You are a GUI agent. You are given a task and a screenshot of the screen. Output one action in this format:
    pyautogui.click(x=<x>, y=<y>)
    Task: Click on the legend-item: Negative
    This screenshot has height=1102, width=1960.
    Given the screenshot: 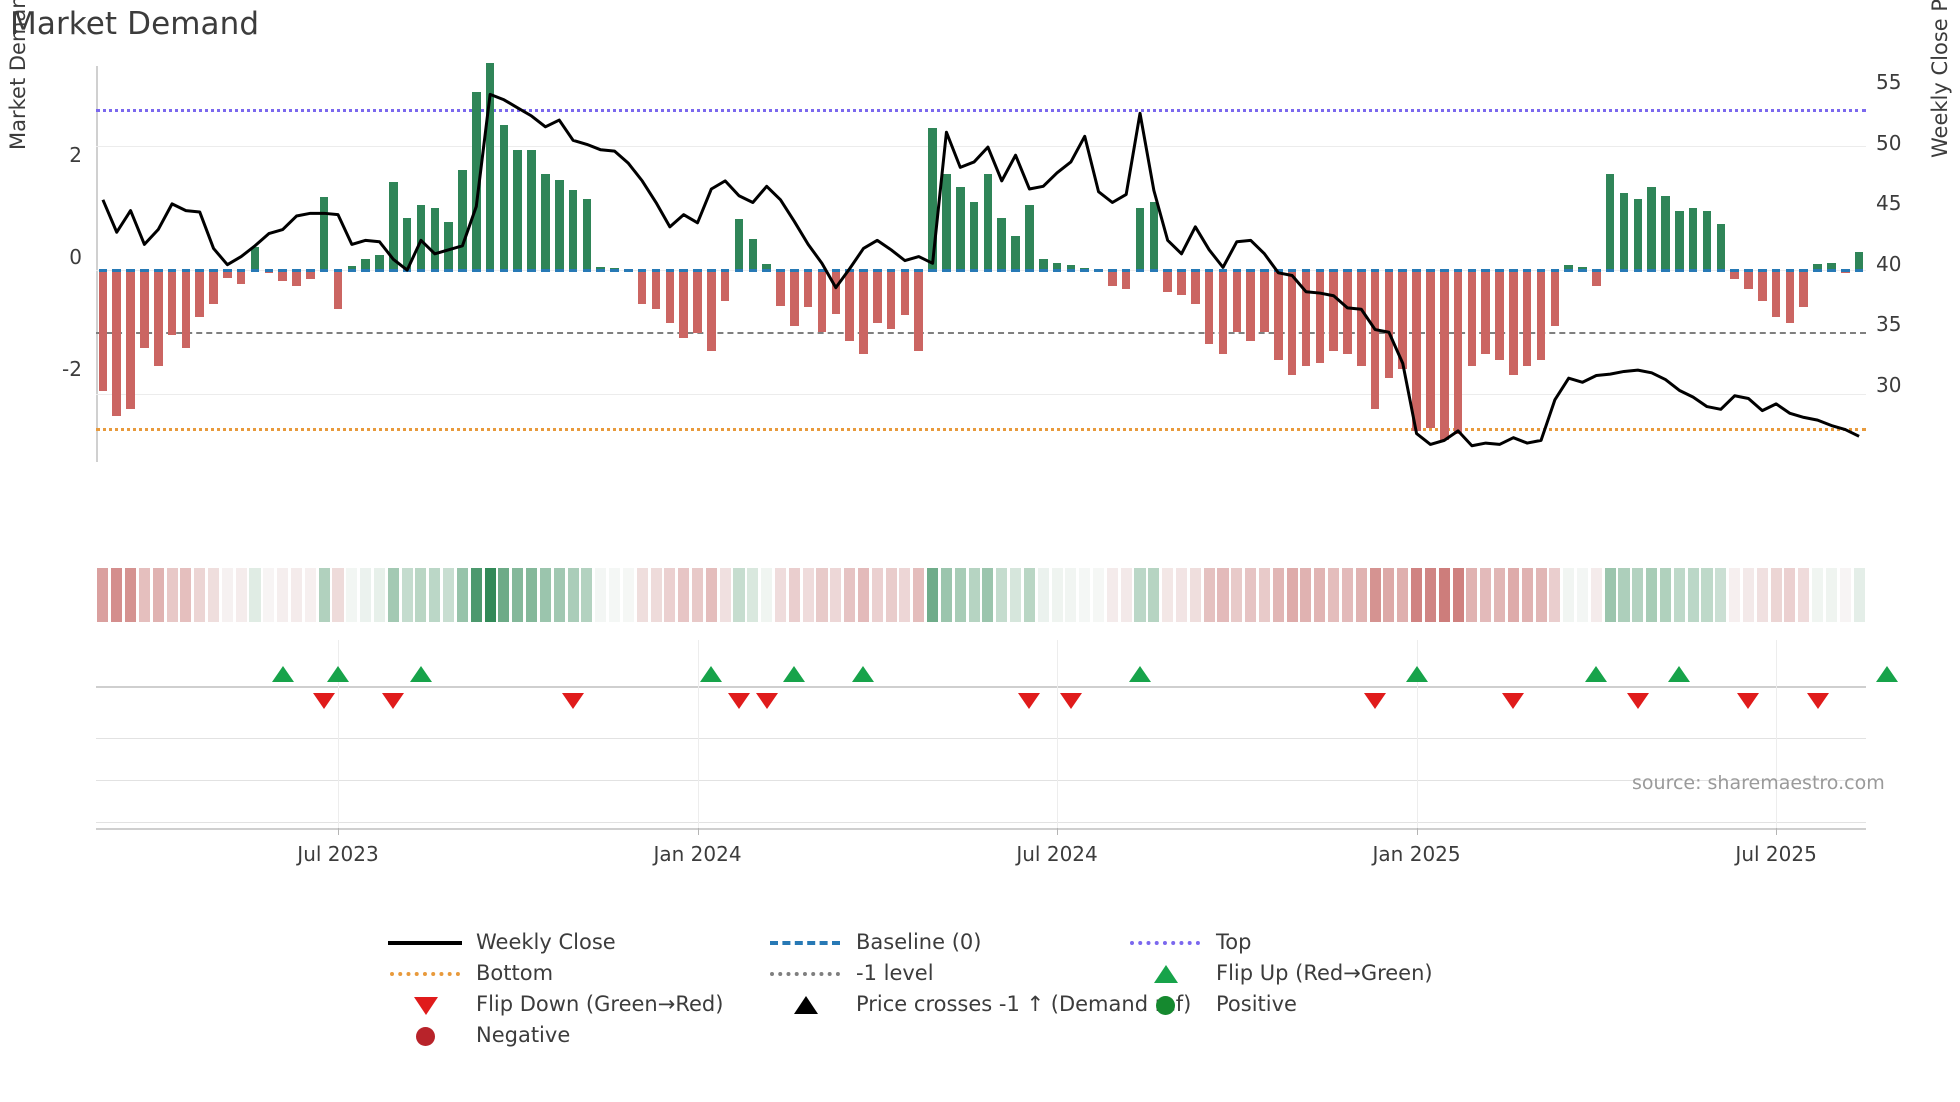 What is the action you would take?
    pyautogui.click(x=479, y=1035)
    